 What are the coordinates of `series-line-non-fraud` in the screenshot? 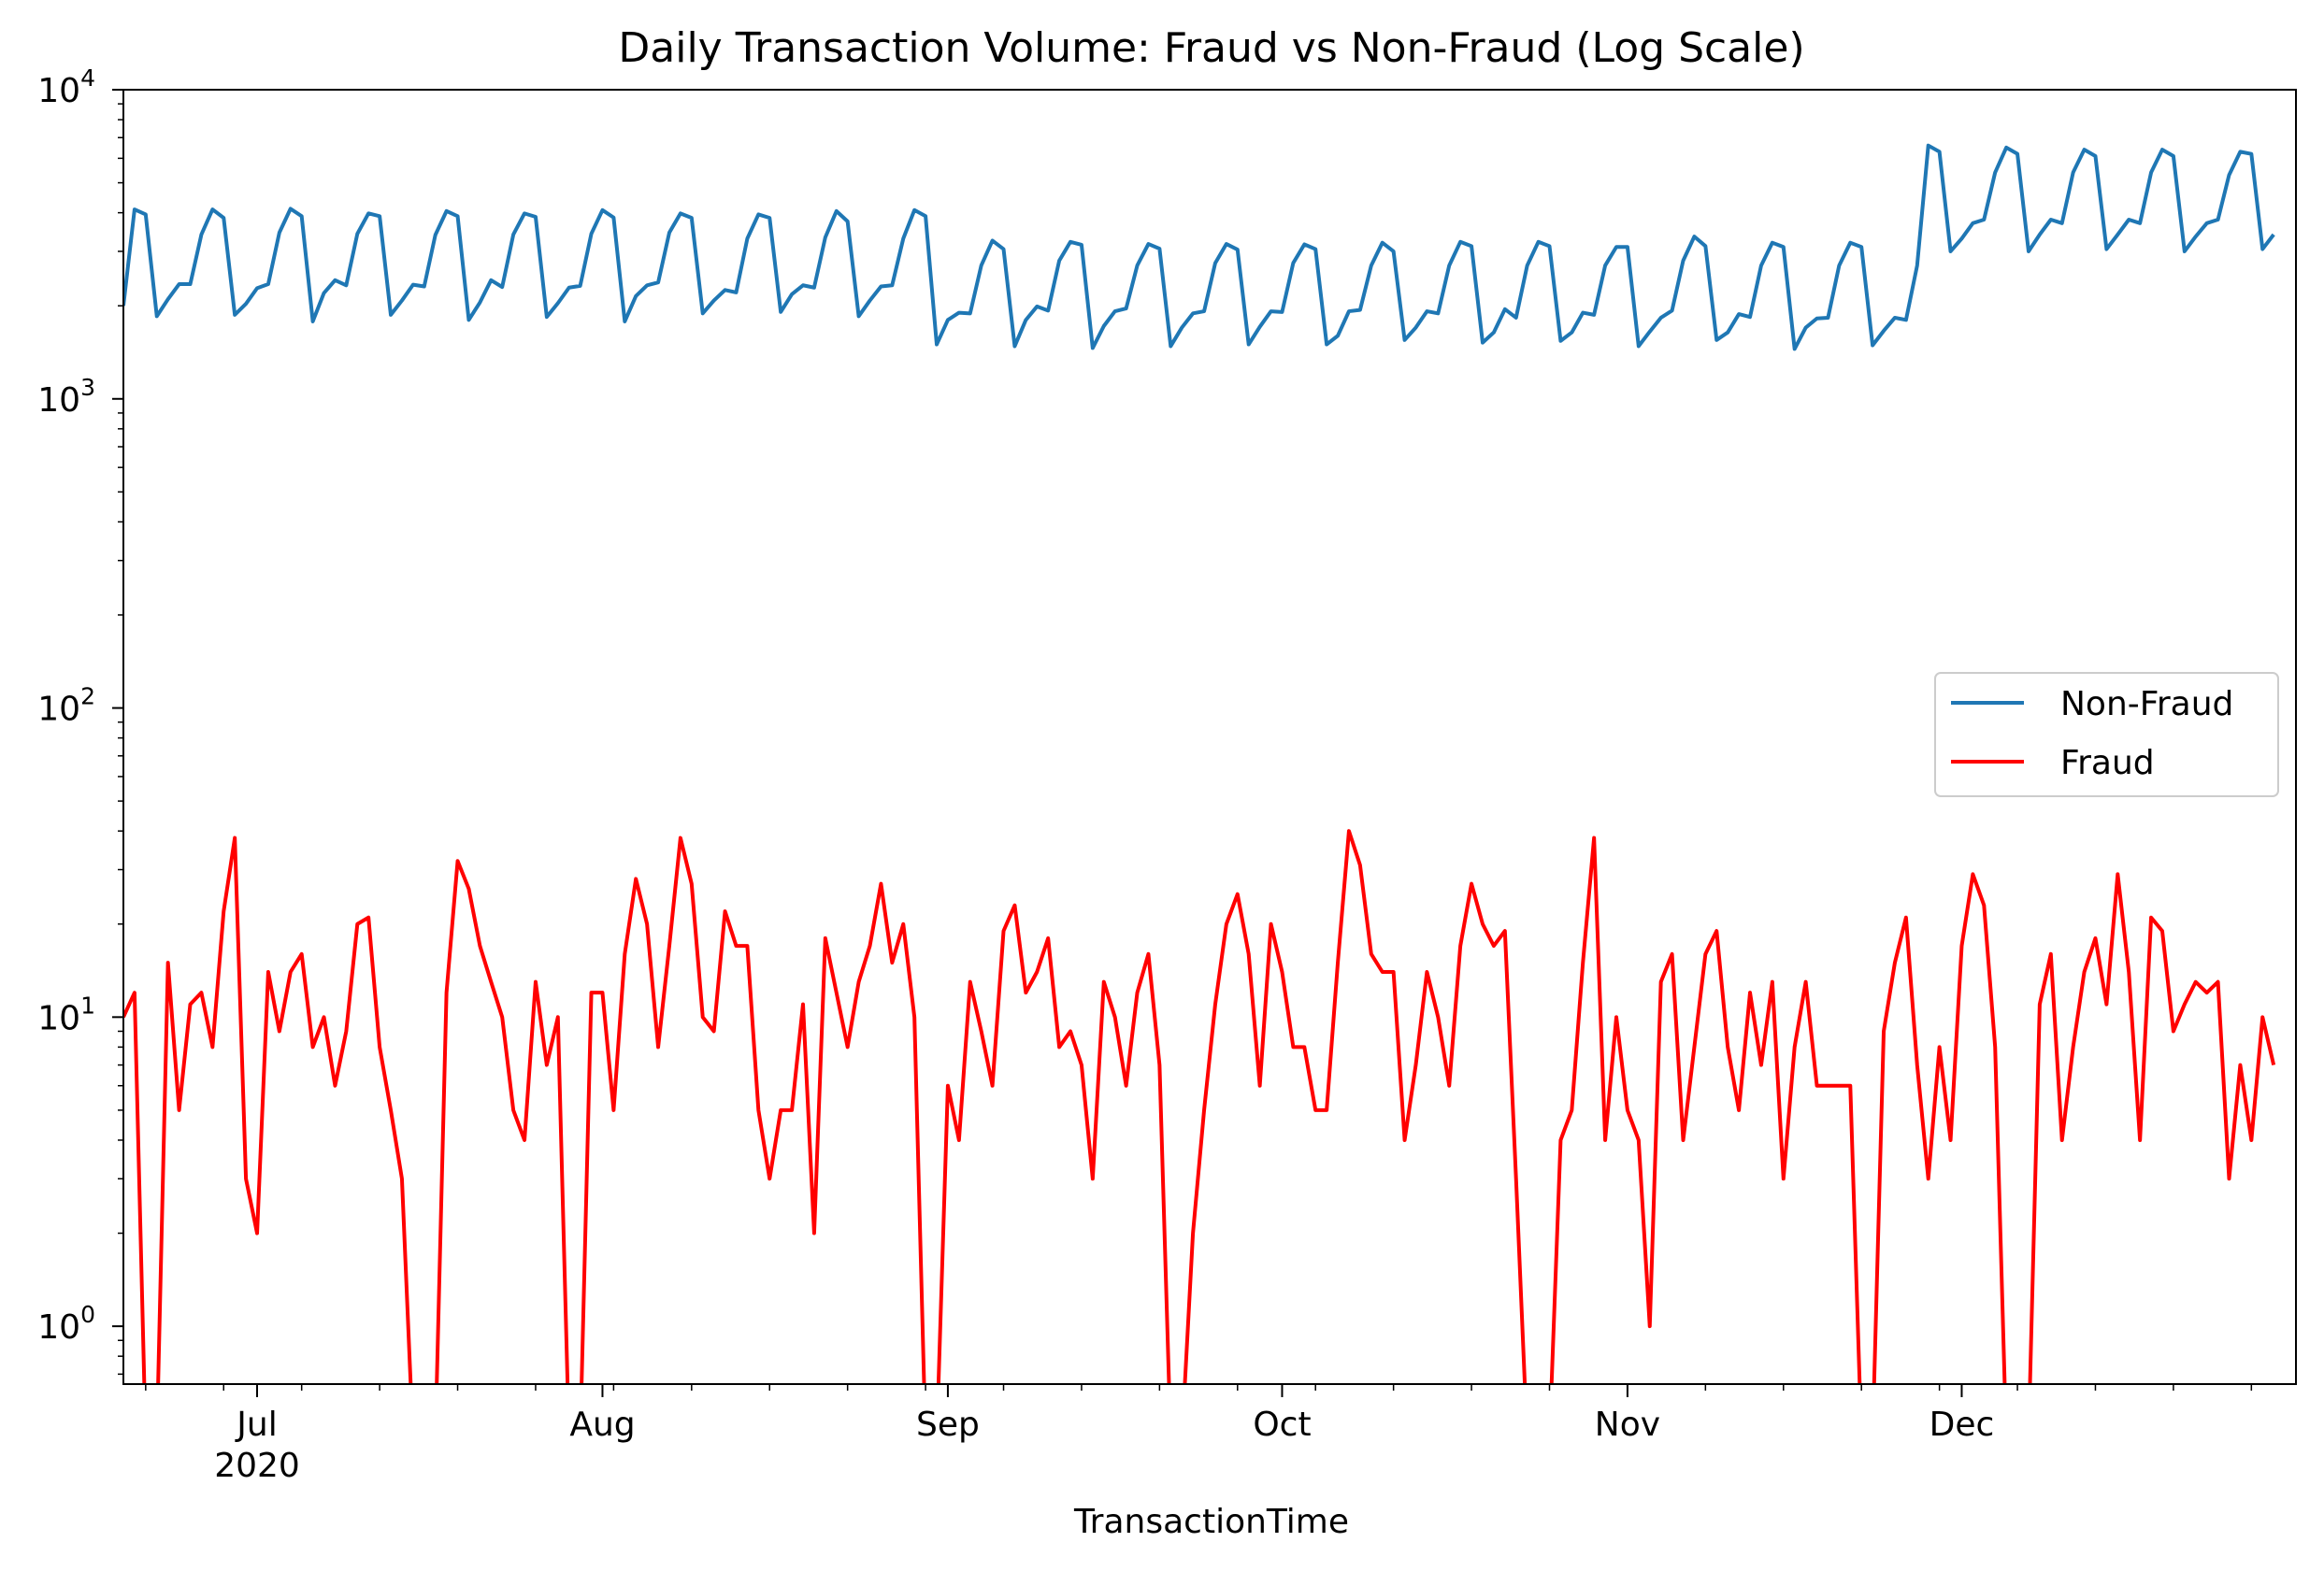 It's located at (1199, 247).